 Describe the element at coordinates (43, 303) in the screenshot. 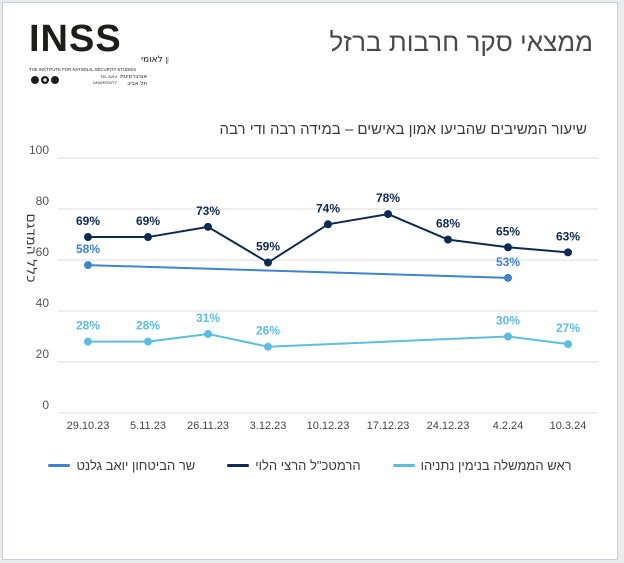

I see `y-tick-label: 40` at that location.